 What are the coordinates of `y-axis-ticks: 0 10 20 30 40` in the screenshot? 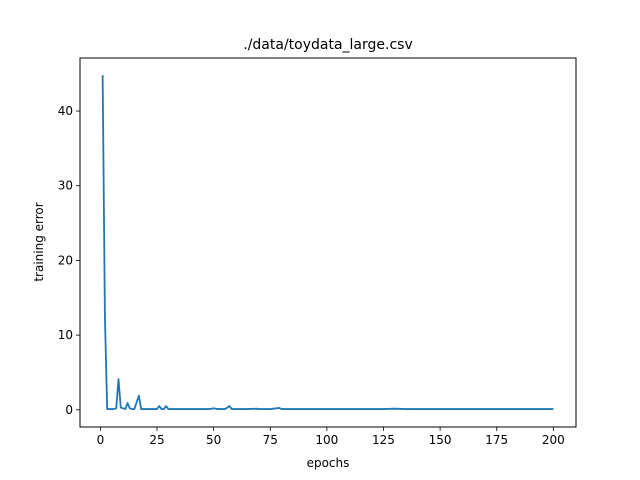 It's located at (69, 260).